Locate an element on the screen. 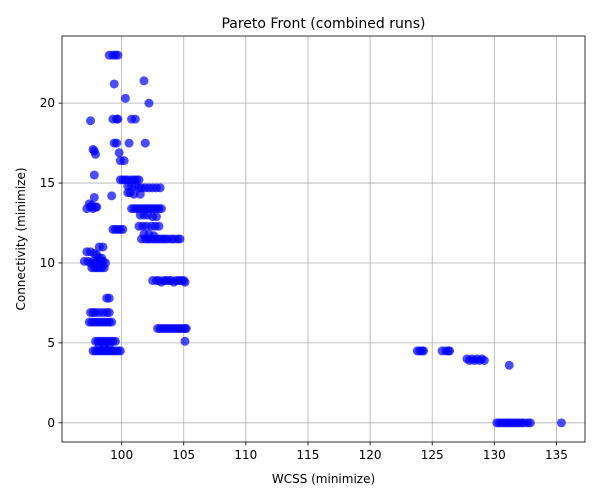  x-tick-label: 120 is located at coordinates (370, 455).